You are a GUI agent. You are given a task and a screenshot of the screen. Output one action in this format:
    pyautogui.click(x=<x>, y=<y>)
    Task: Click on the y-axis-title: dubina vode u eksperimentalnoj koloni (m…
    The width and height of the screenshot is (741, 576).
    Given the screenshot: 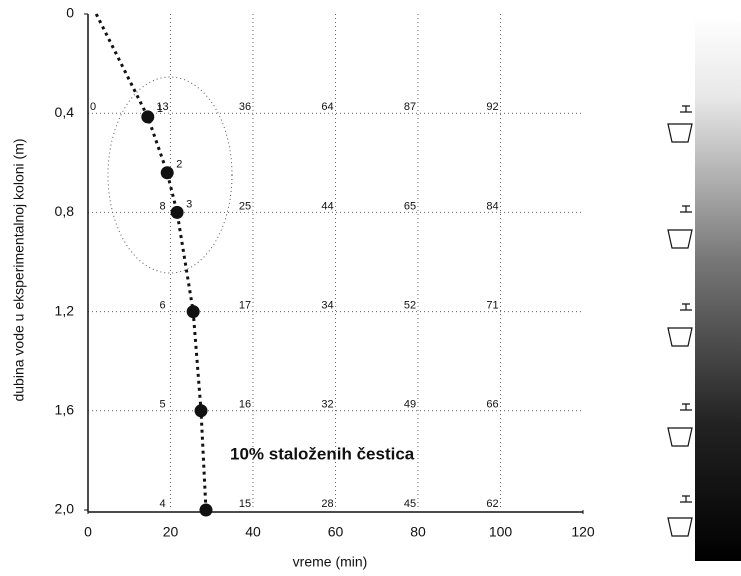 What is the action you would take?
    pyautogui.click(x=19, y=269)
    